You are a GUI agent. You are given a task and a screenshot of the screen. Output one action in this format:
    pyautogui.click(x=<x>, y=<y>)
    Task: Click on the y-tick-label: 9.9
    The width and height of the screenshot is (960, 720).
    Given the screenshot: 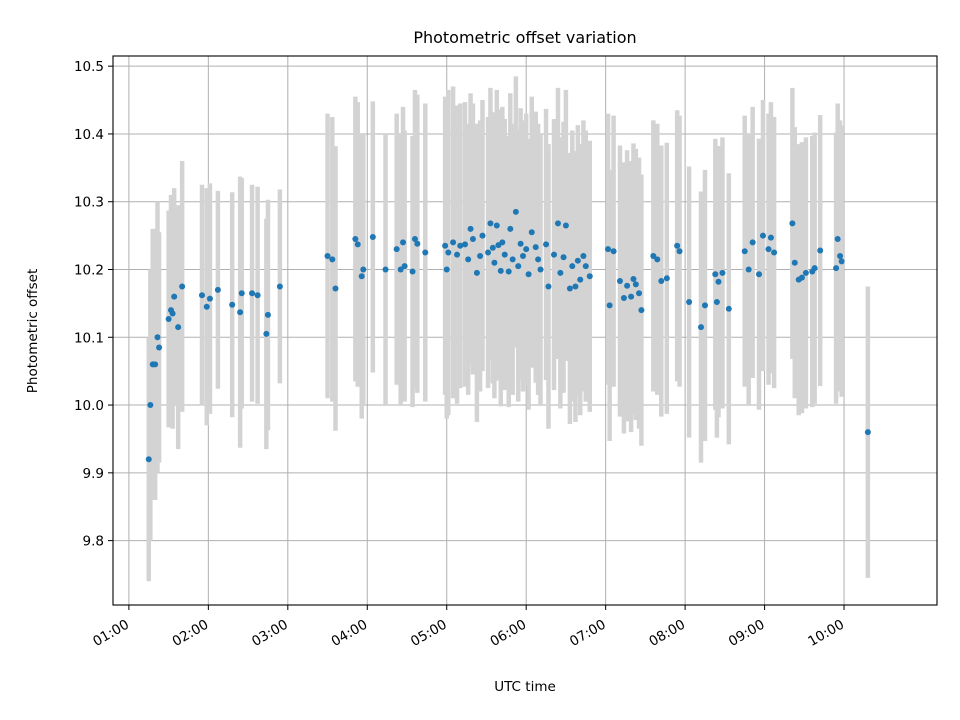 What is the action you would take?
    pyautogui.click(x=93, y=474)
    